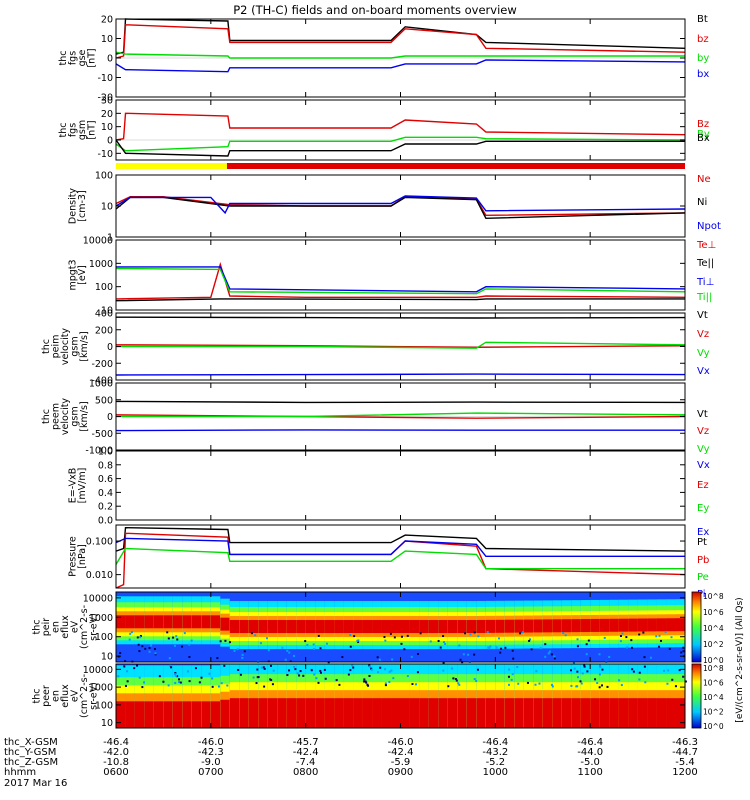 The width and height of the screenshot is (750, 800). Describe the element at coordinates (75, 416) in the screenshot. I see `ylabel-line: gsm` at that location.